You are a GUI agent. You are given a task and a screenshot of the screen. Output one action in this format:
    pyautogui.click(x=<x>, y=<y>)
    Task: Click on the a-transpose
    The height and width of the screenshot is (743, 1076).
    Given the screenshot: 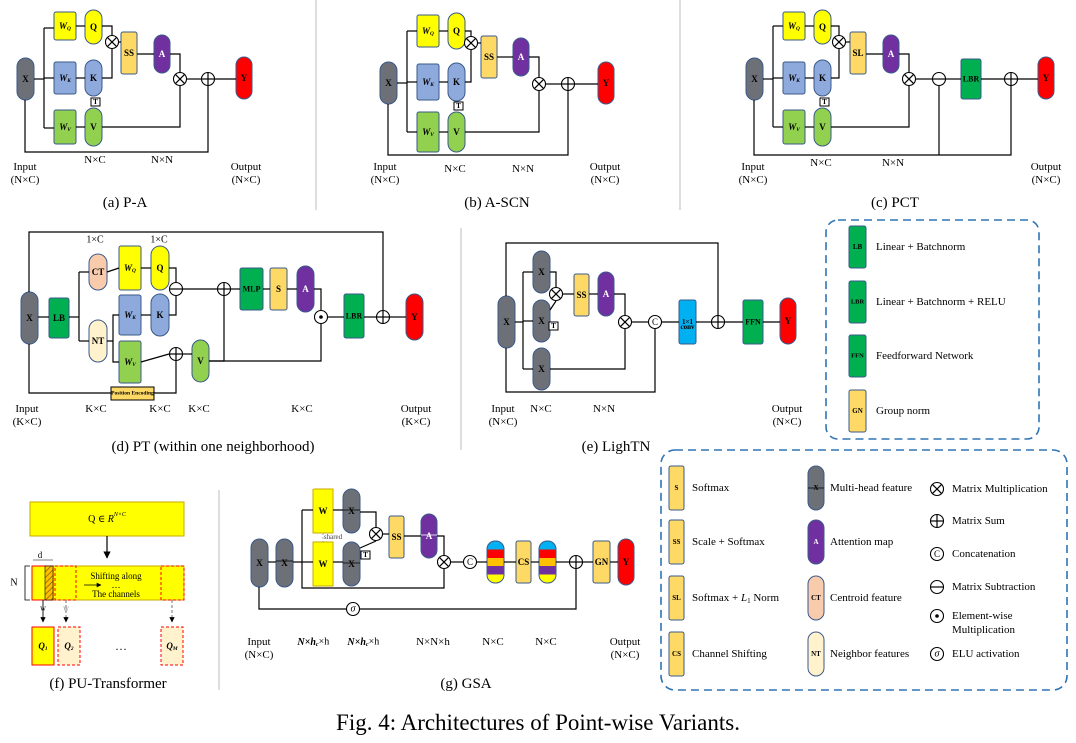 What is the action you would take?
    pyautogui.click(x=95, y=102)
    